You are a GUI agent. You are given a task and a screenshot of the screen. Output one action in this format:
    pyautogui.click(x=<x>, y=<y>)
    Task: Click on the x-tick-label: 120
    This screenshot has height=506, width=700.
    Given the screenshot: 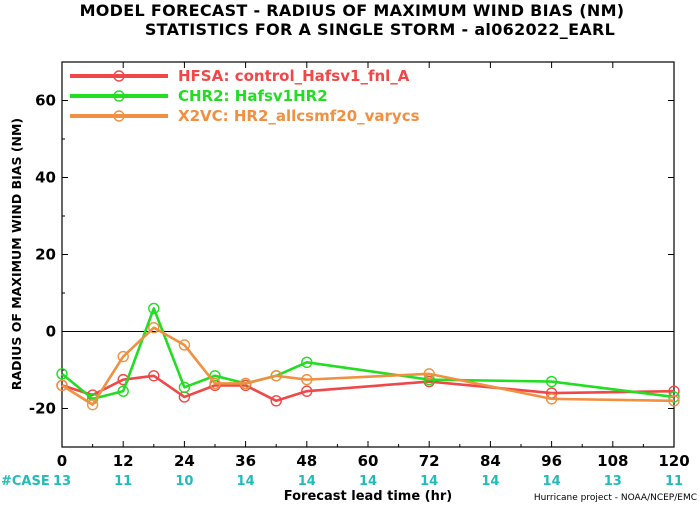 What is the action you would take?
    pyautogui.click(x=673, y=461)
    